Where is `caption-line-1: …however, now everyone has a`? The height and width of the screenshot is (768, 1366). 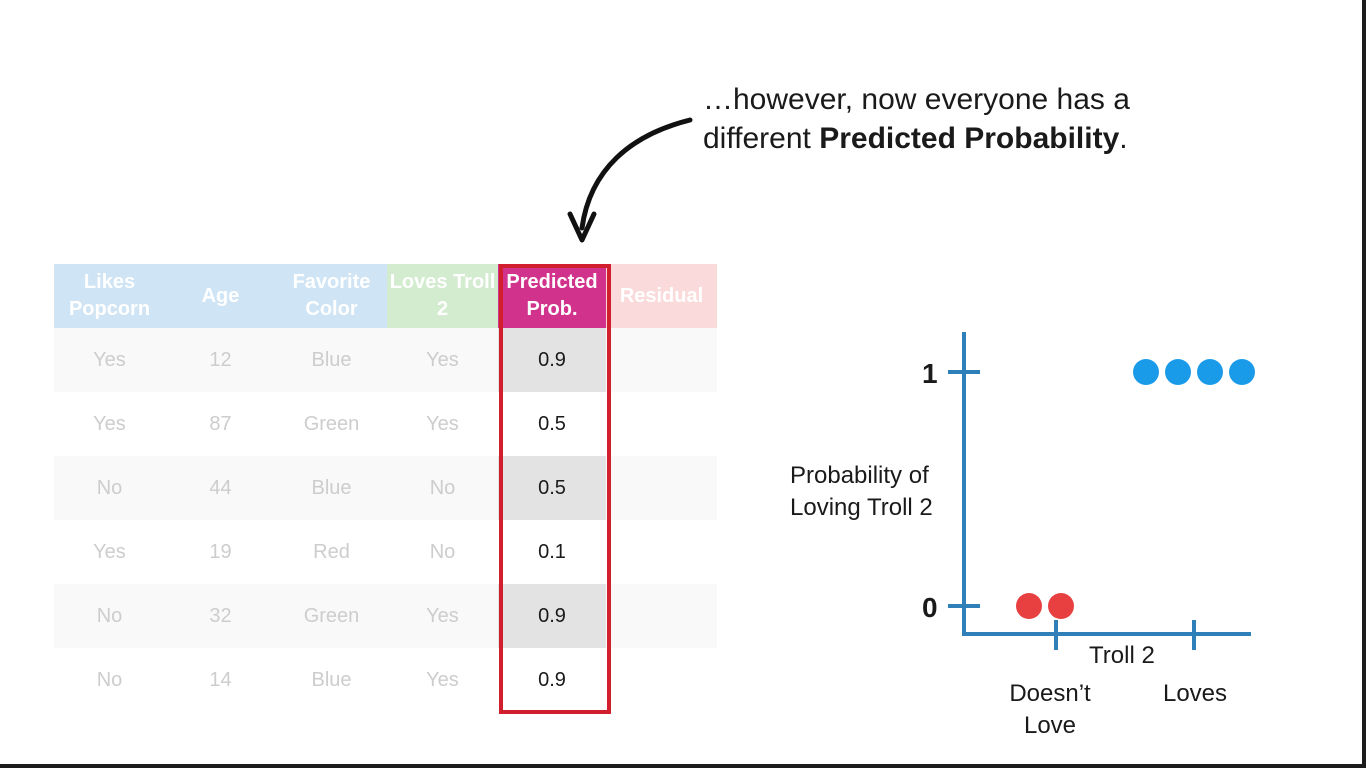
caption-line-1: …however, now everyone has a is located at coordinates (916, 99).